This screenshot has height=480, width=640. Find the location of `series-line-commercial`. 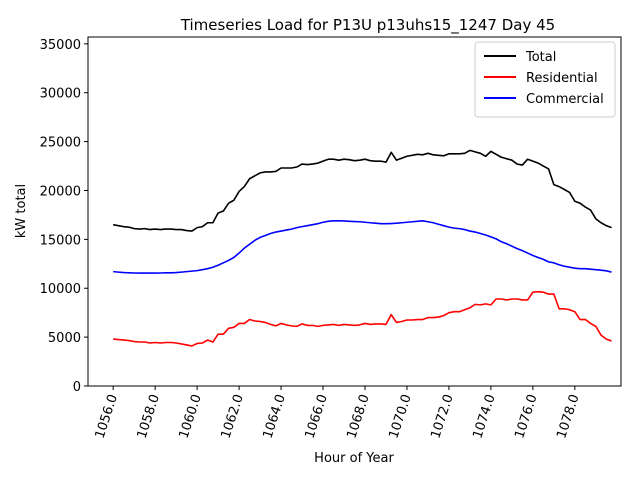

series-line-commercial is located at coordinates (362, 246).